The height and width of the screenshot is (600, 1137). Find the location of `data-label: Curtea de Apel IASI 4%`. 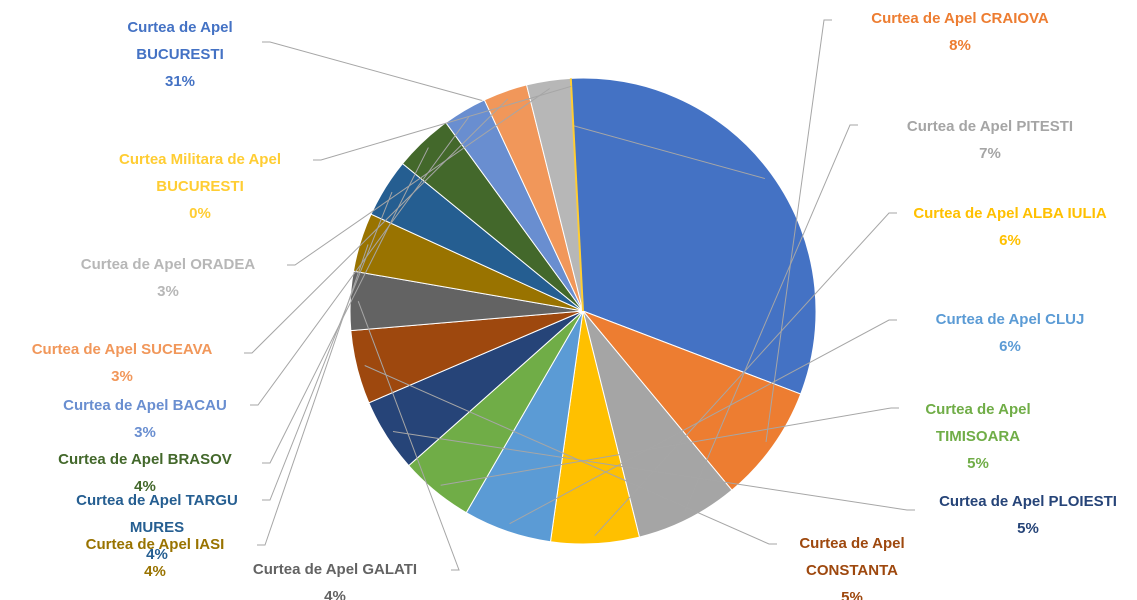

data-label: Curtea de Apel IASI 4% is located at coordinates (155, 558).